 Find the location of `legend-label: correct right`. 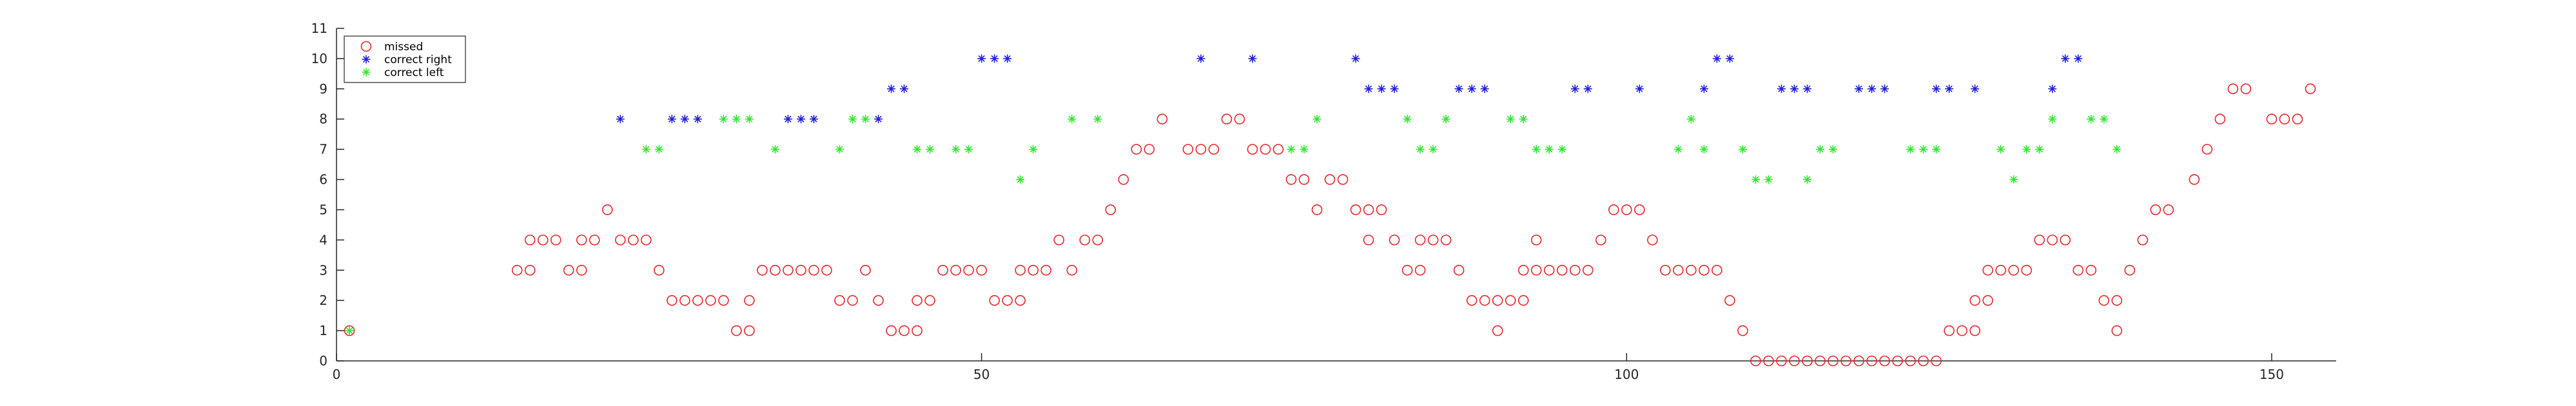

legend-label: correct right is located at coordinates (418, 60).